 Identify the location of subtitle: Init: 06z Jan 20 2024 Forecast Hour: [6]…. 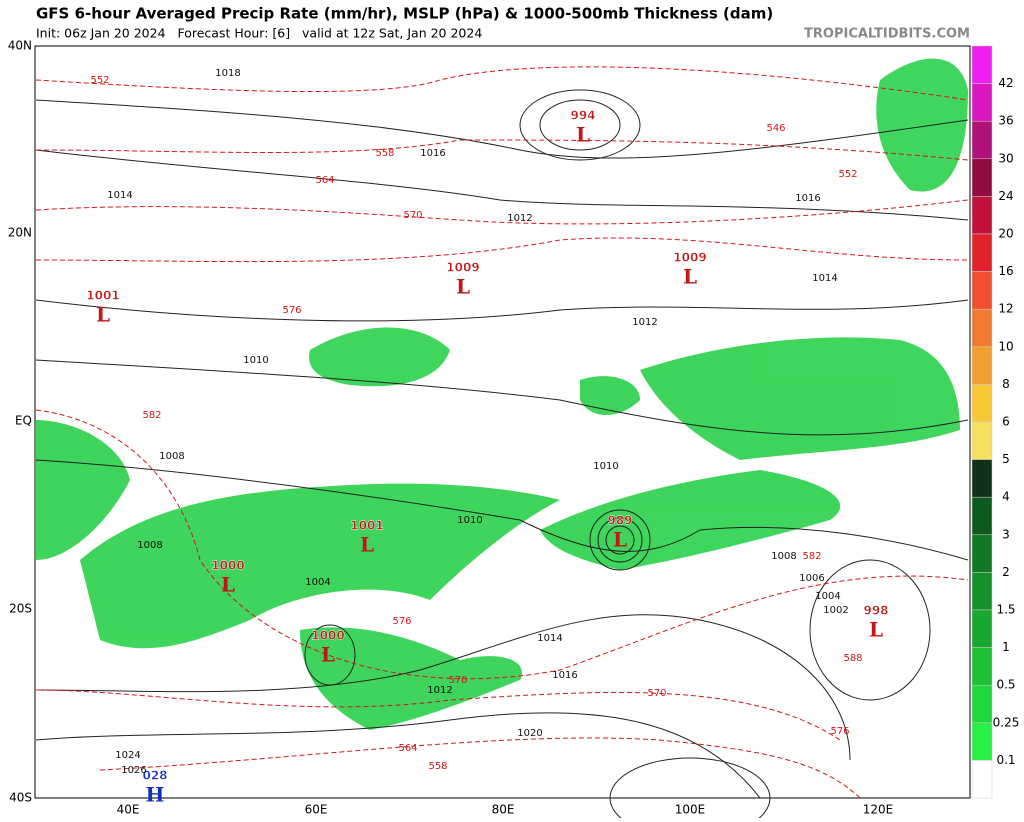
(259, 33).